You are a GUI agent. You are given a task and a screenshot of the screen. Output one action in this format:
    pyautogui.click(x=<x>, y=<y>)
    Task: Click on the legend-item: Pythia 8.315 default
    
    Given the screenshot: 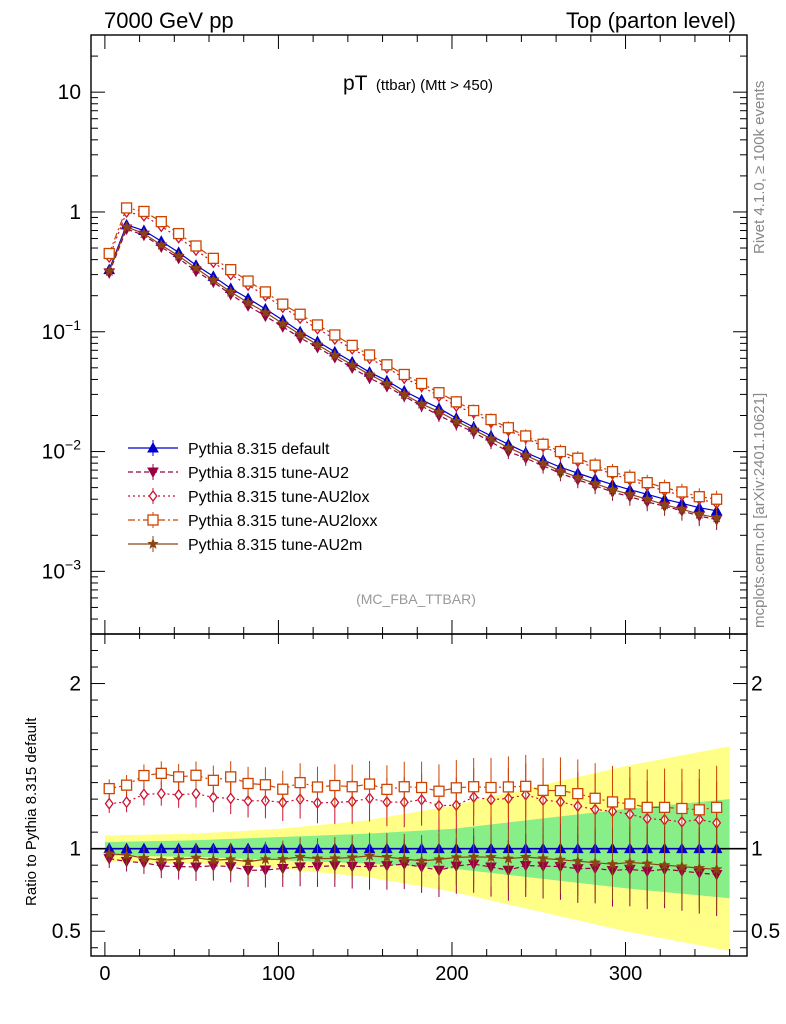 What is the action you would take?
    pyautogui.click(x=229, y=449)
    